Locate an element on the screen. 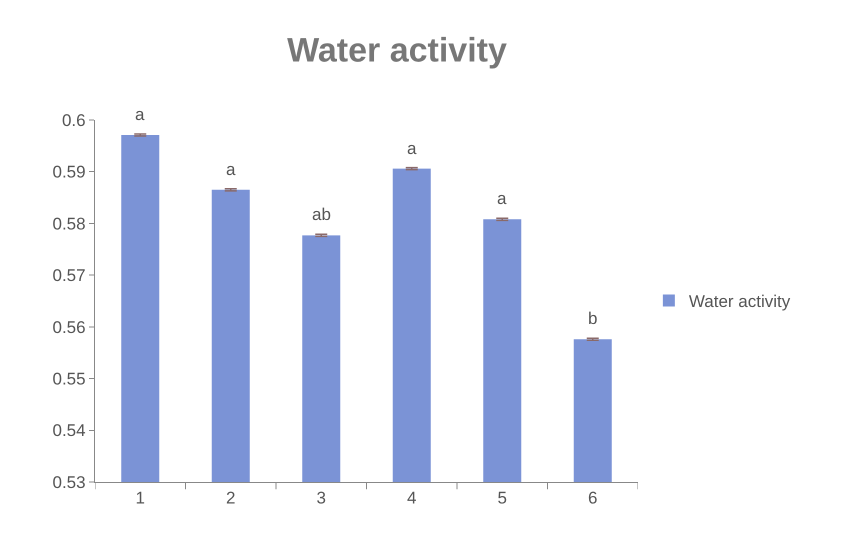 The width and height of the screenshot is (863, 537). y-tick-label: 0.53 is located at coordinates (69, 482).